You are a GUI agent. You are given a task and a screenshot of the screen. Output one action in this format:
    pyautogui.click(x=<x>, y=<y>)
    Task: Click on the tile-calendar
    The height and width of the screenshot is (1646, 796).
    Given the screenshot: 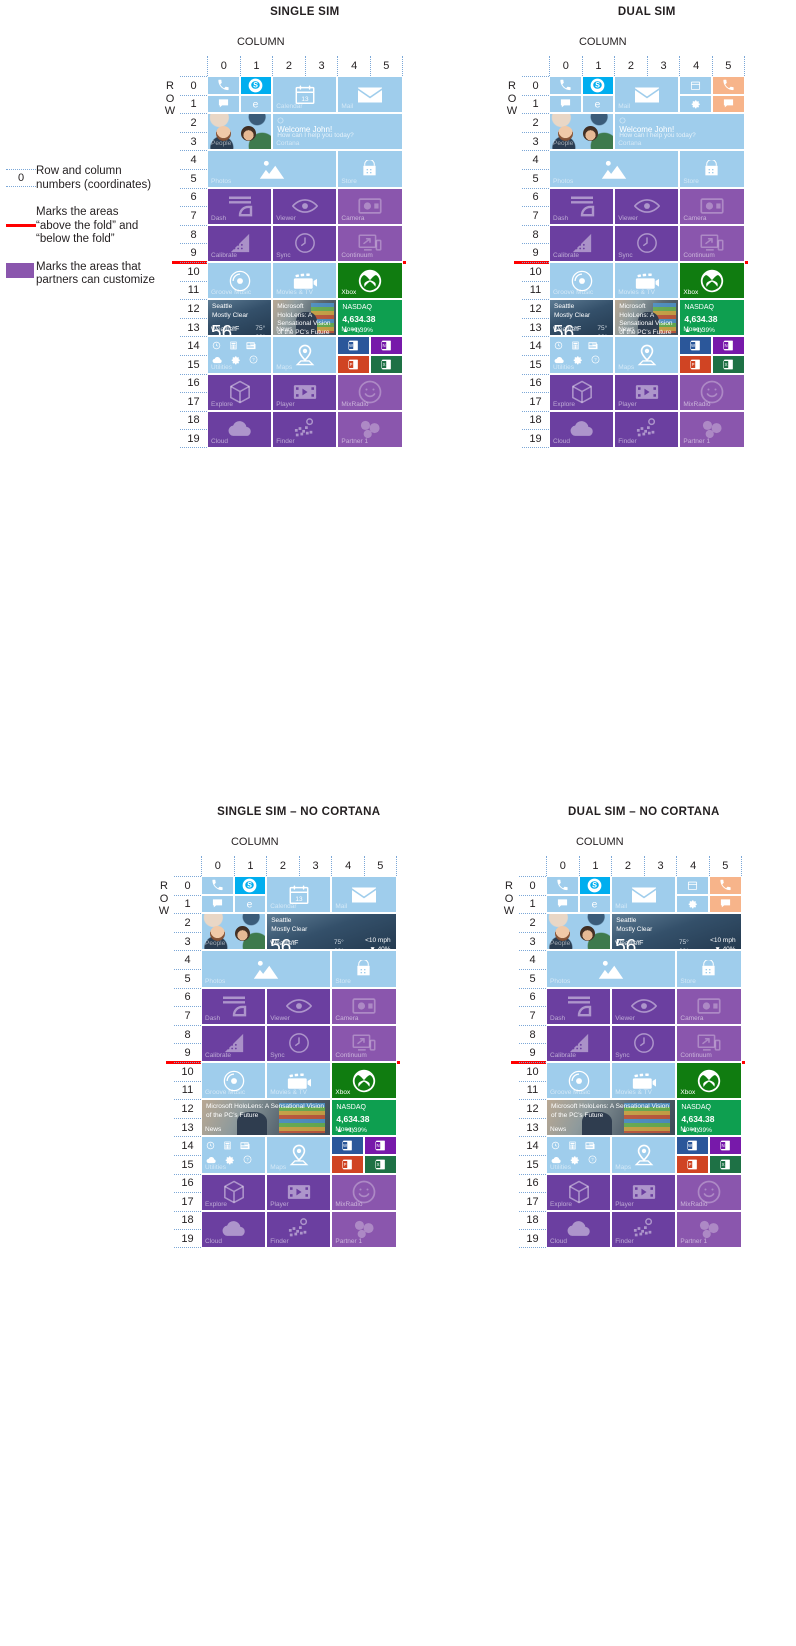 What is the action you would take?
    pyautogui.click(x=695, y=85)
    